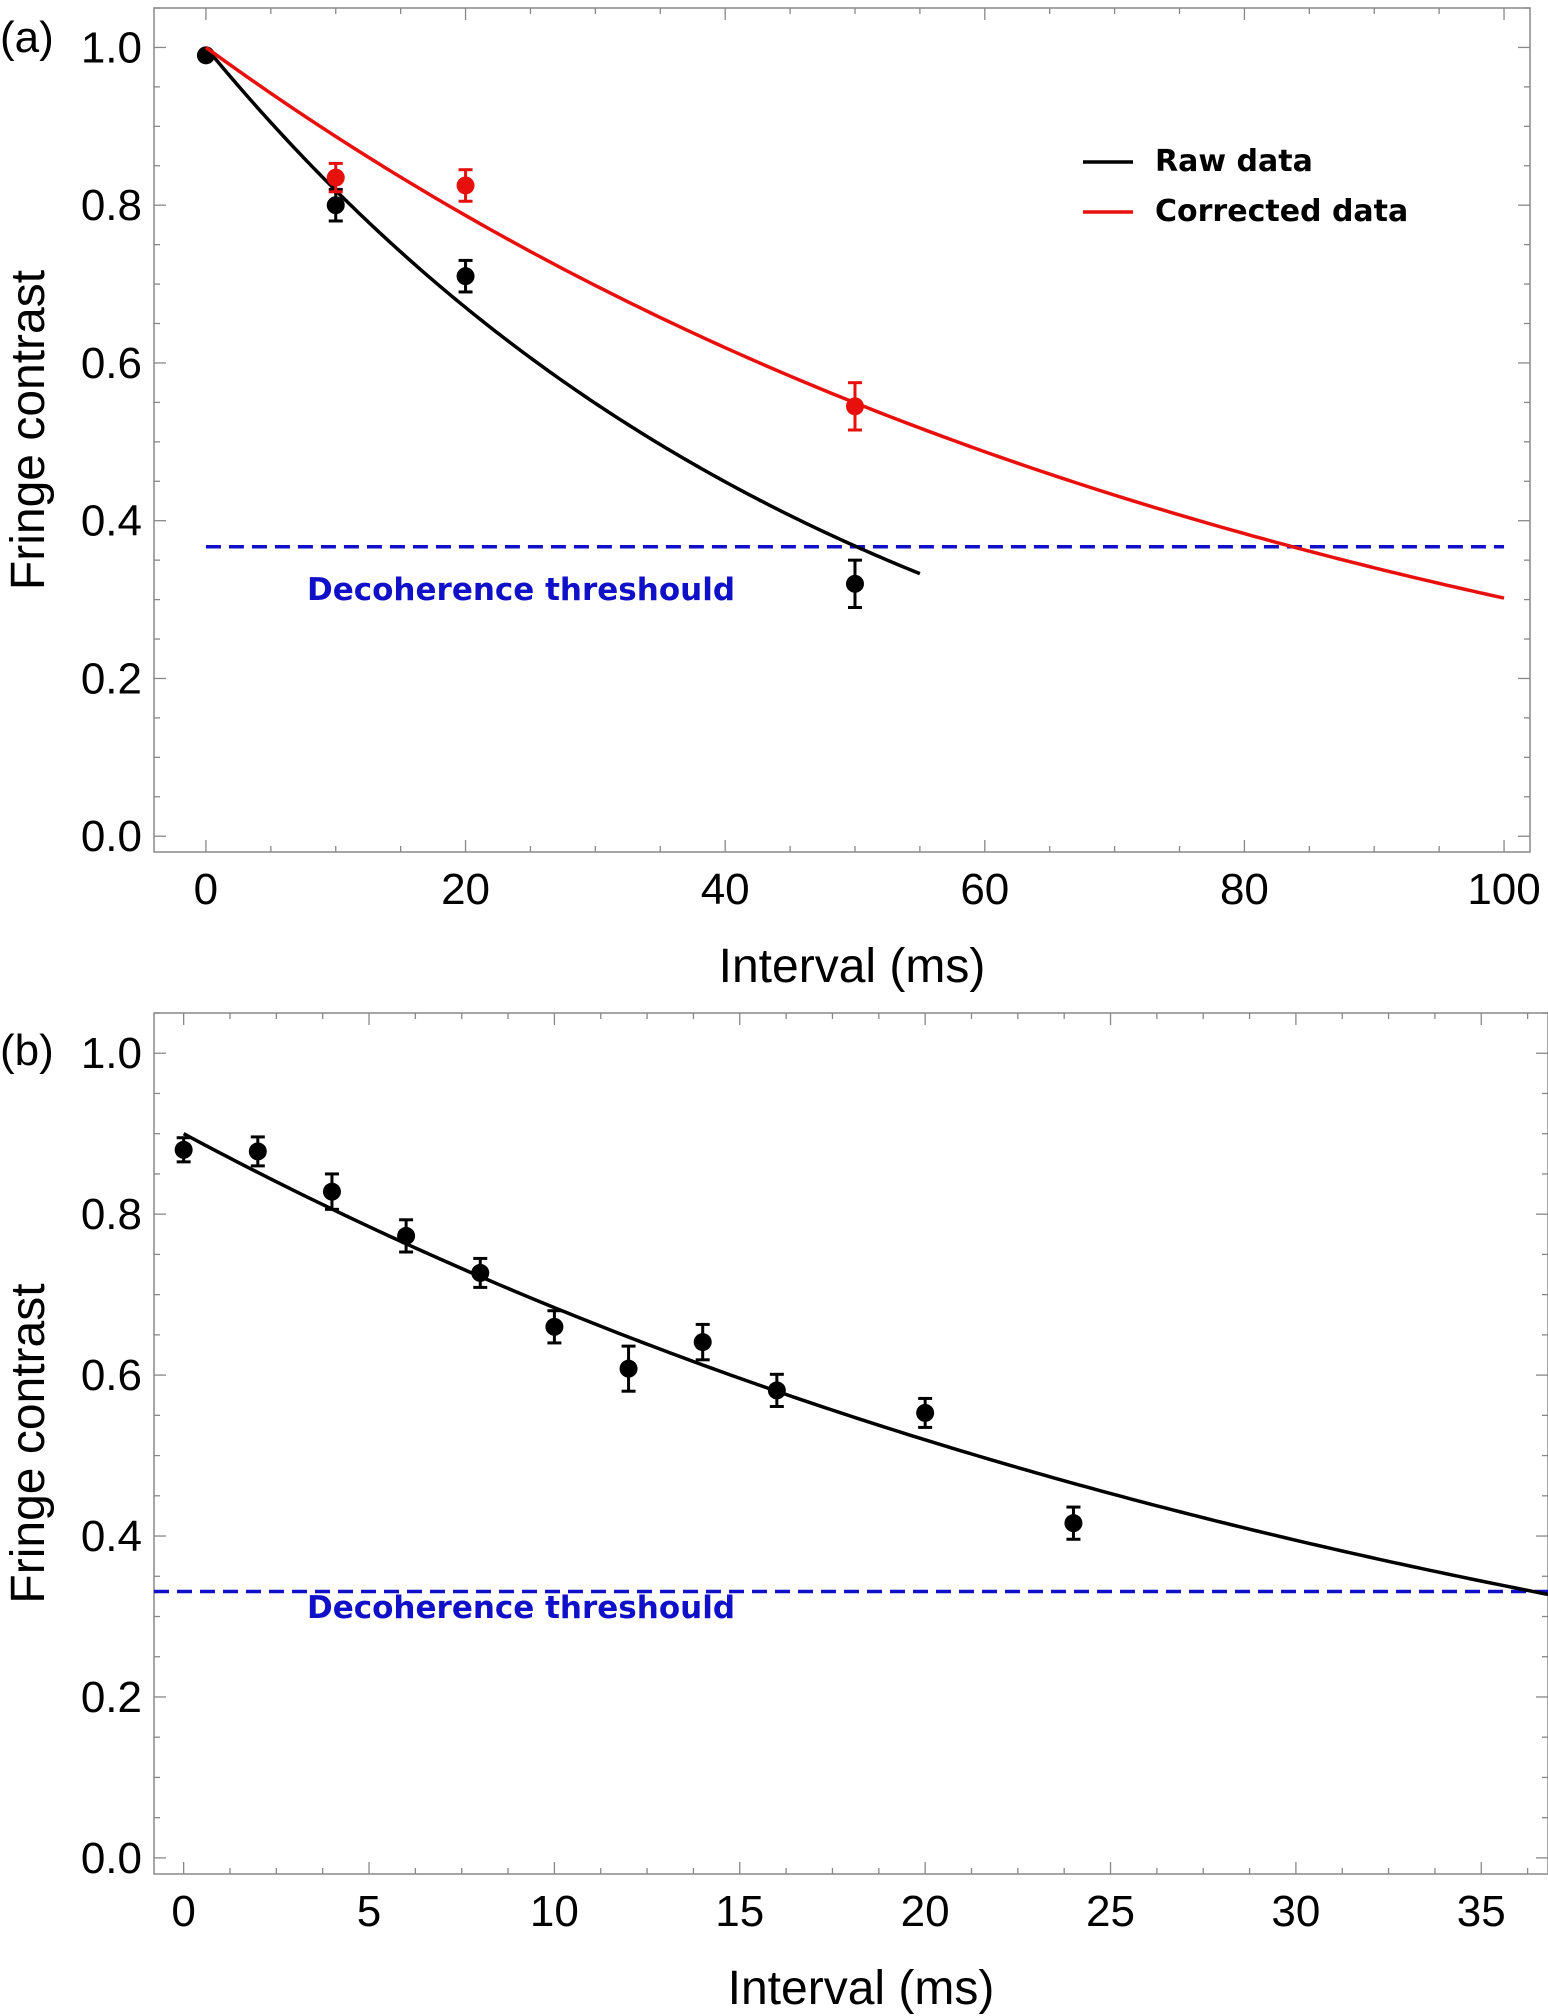 This screenshot has width=1548, height=2016. What do you see at coordinates (1295, 1911) in the screenshot?
I see `x-tick-label: 30` at bounding box center [1295, 1911].